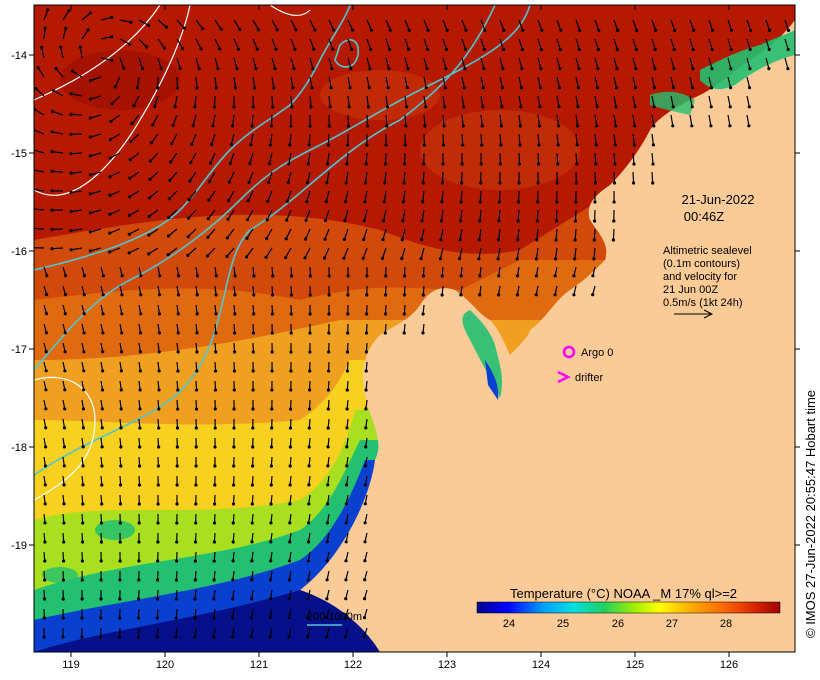 The height and width of the screenshot is (680, 820). I want to click on drifter-label: drifter, so click(589, 378).